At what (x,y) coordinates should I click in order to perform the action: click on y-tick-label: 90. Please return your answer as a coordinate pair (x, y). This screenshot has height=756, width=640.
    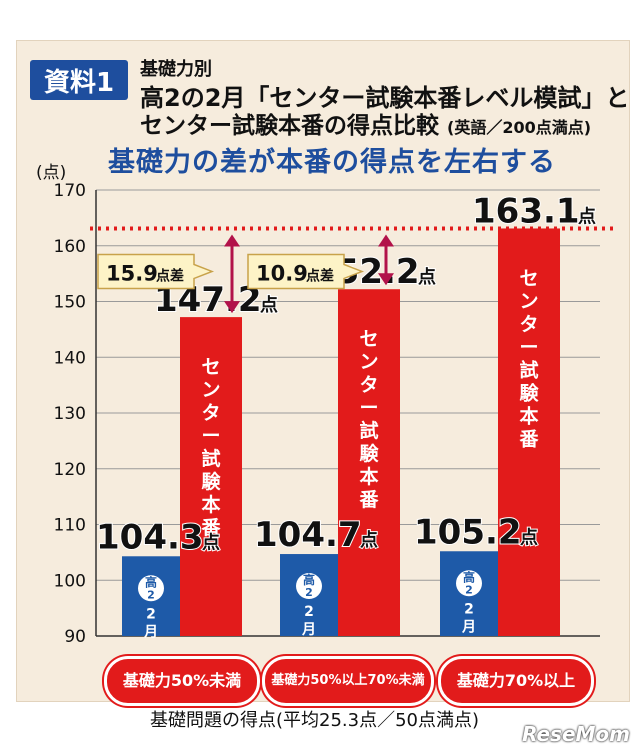
    Looking at the image, I should click on (75, 637).